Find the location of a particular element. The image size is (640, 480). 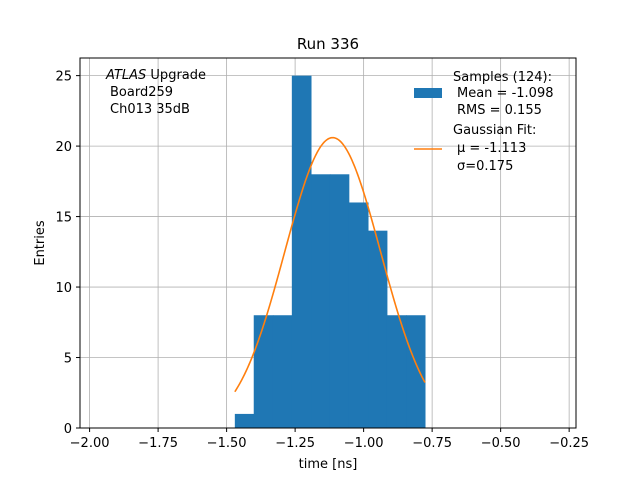

y-tick-label: 20 is located at coordinates (63, 147).